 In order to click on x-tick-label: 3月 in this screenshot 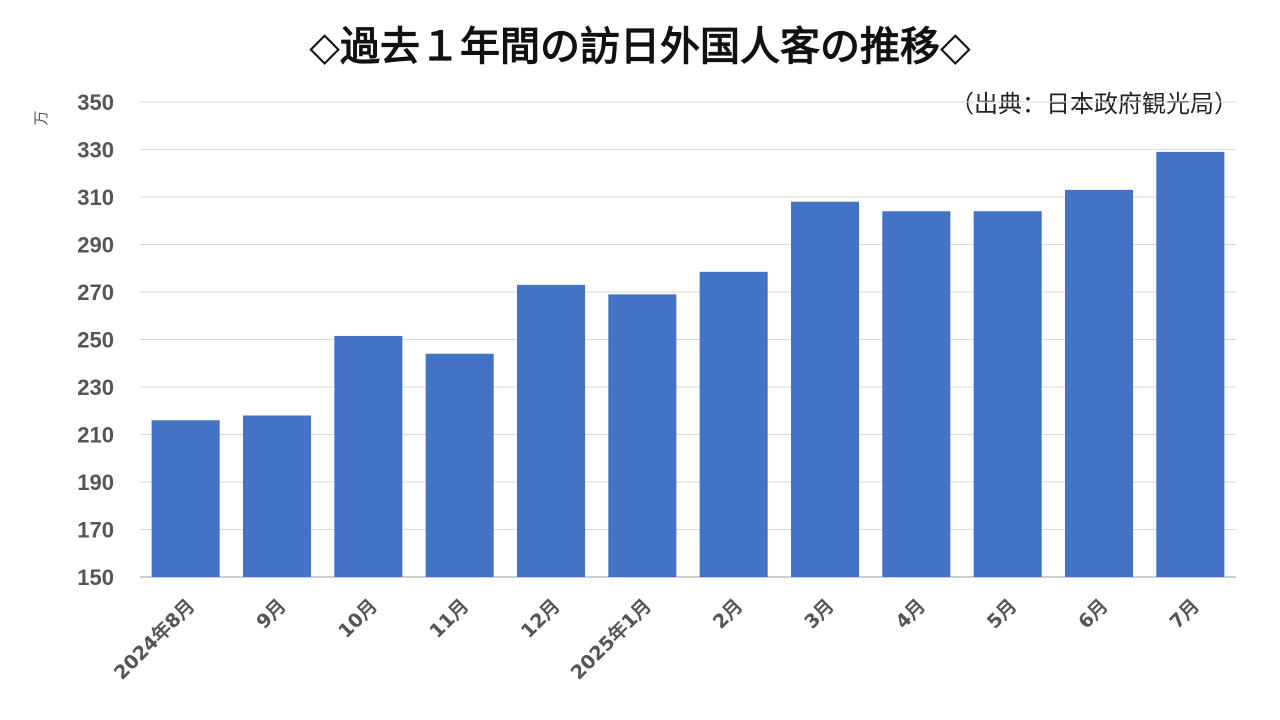, I will do `click(819, 614)`.